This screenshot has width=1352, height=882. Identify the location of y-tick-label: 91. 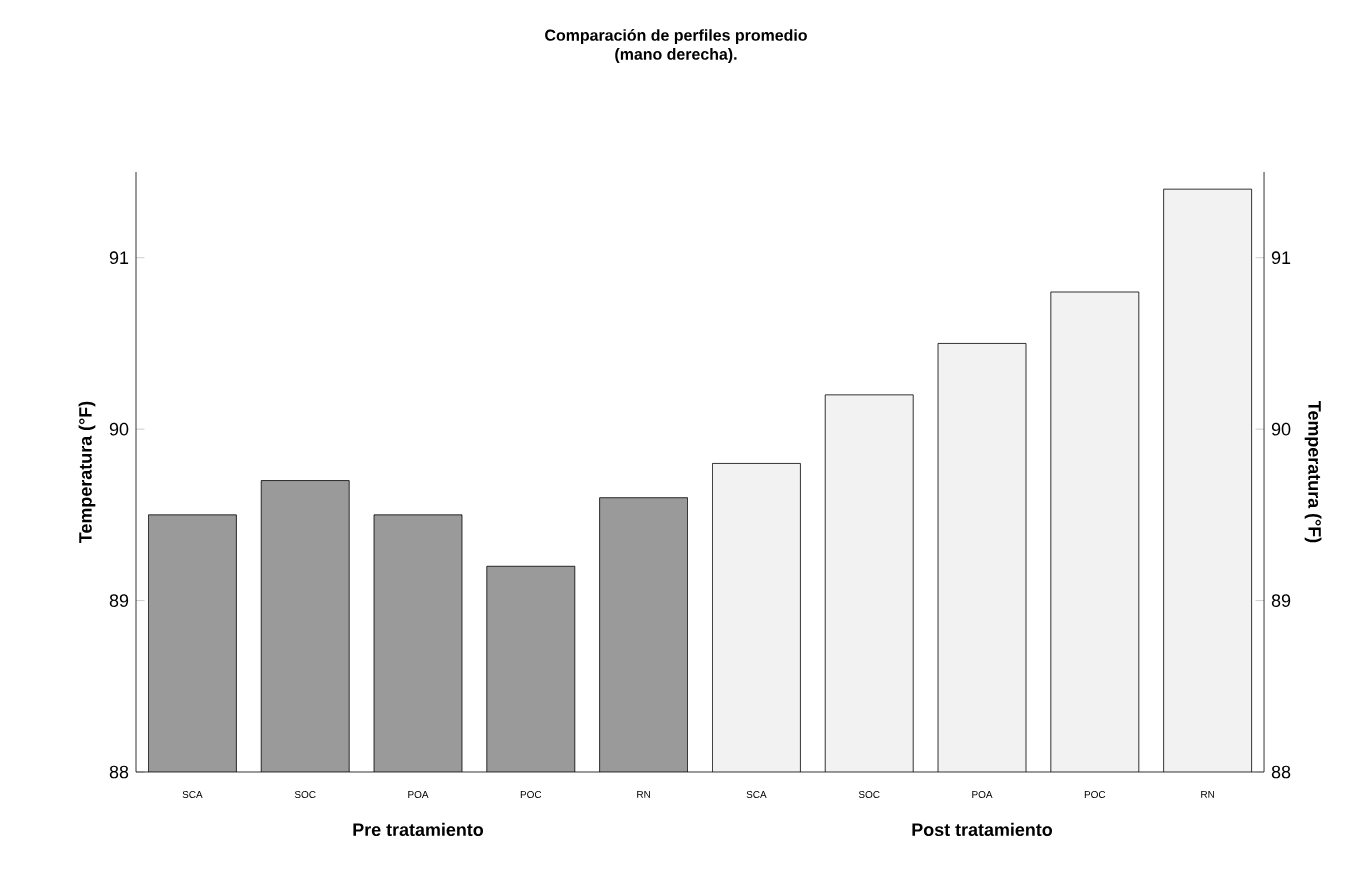
(119, 258).